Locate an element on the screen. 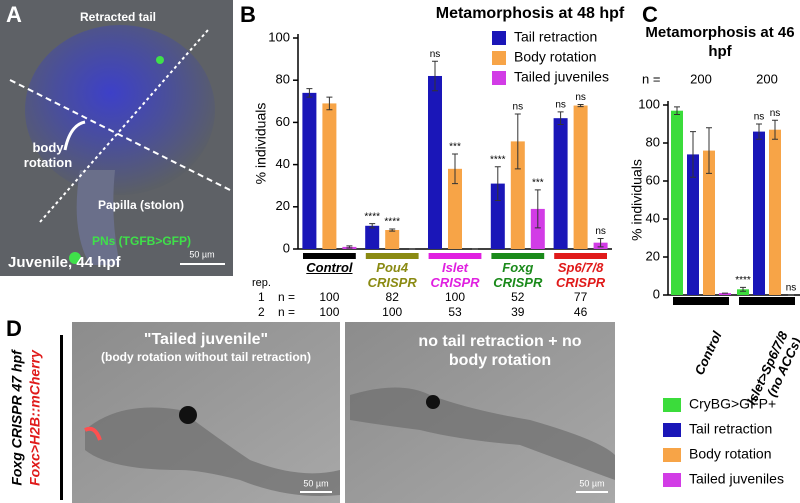 This screenshot has height=503, width=800. image-title: no tail retraction + no body rotation is located at coordinates (500, 351).